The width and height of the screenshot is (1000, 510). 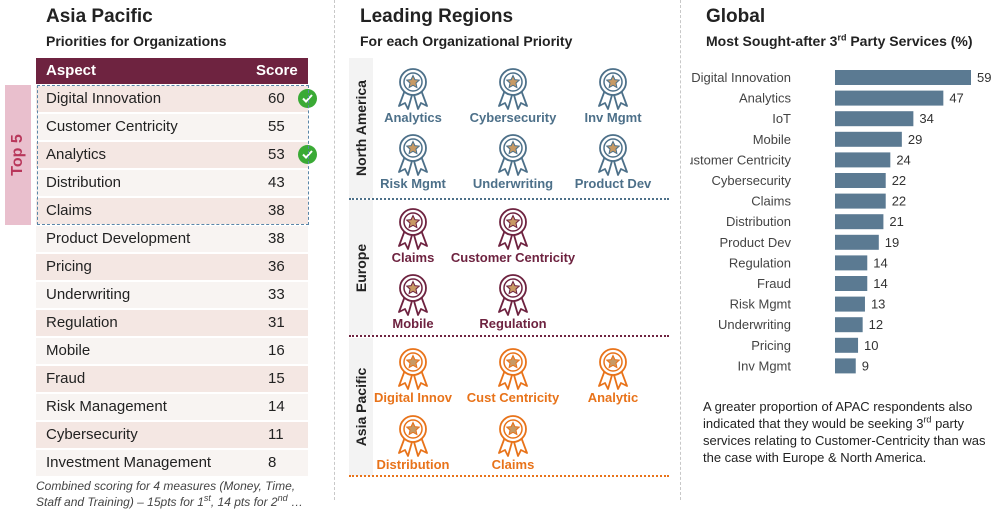 What do you see at coordinates (172, 407) in the screenshot?
I see `table-row: Risk Management 14` at bounding box center [172, 407].